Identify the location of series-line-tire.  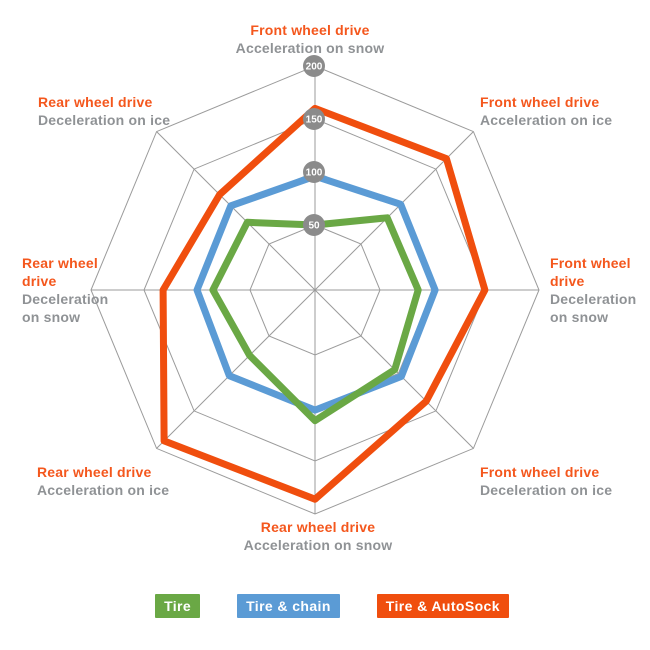
(315, 319).